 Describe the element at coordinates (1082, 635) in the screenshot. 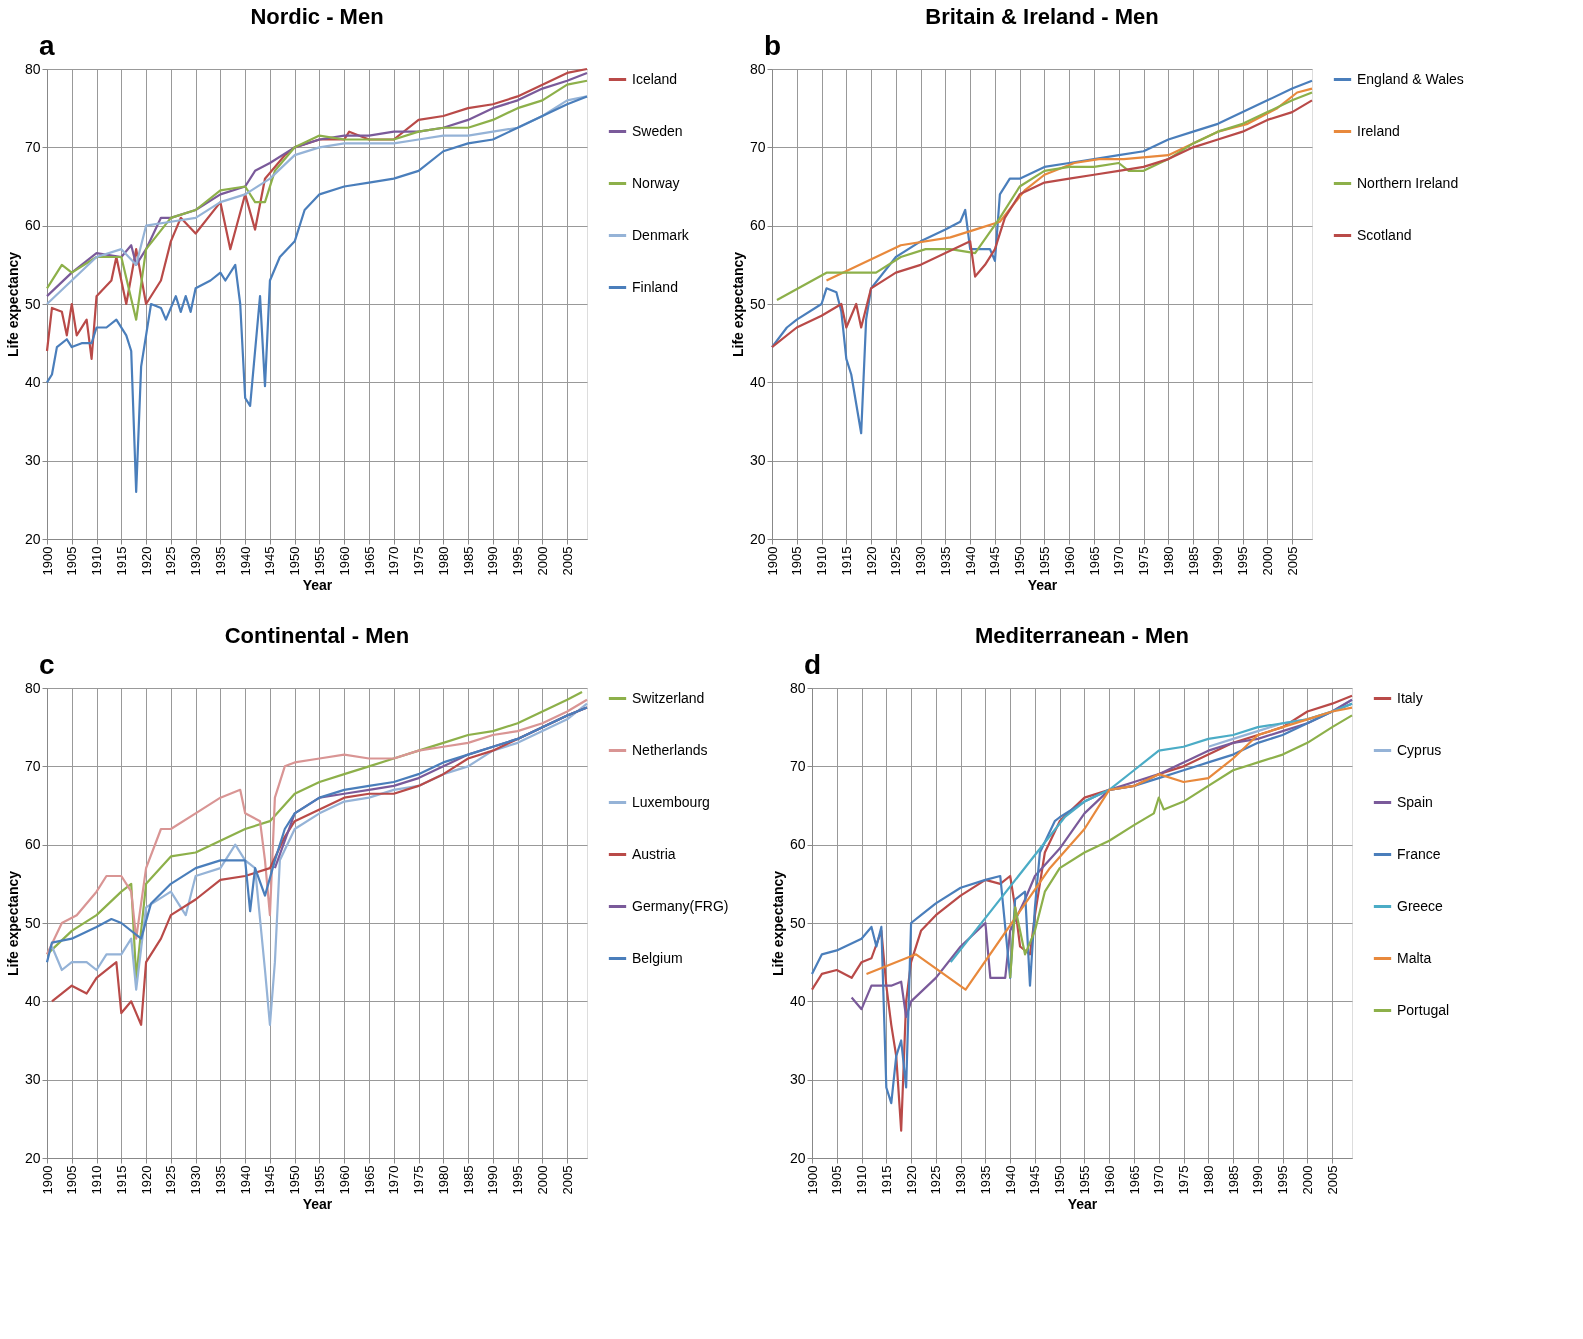

I see `chart-title: Mediterranean - Men` at that location.